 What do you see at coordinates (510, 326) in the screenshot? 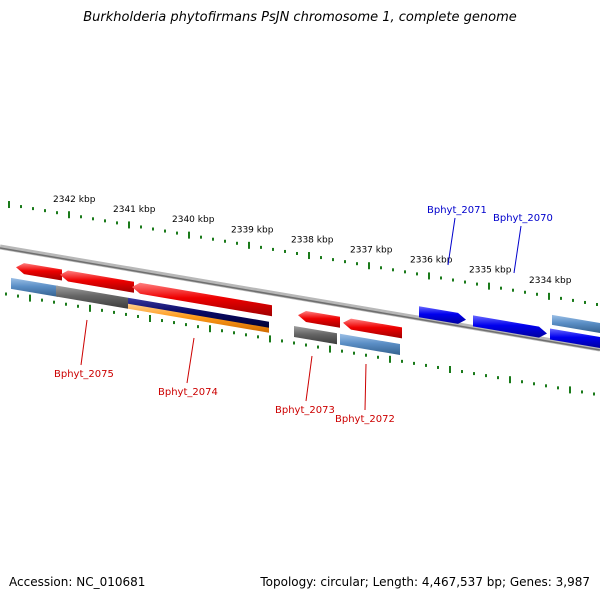
I see `gene-arrow-bphyt-2070` at bounding box center [510, 326].